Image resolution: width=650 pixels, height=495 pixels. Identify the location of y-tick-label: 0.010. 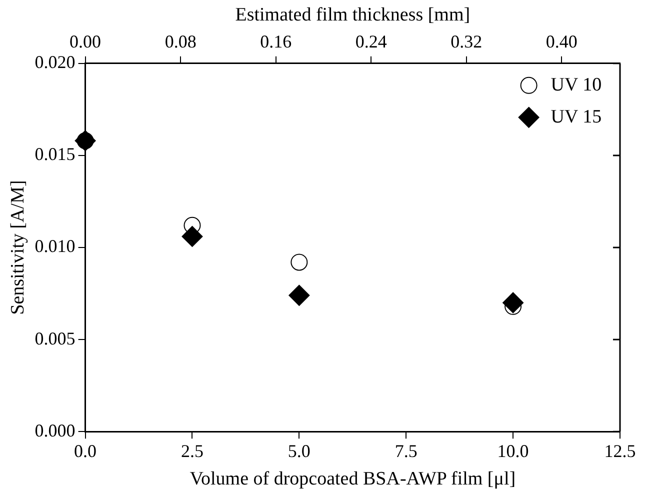
(55, 246).